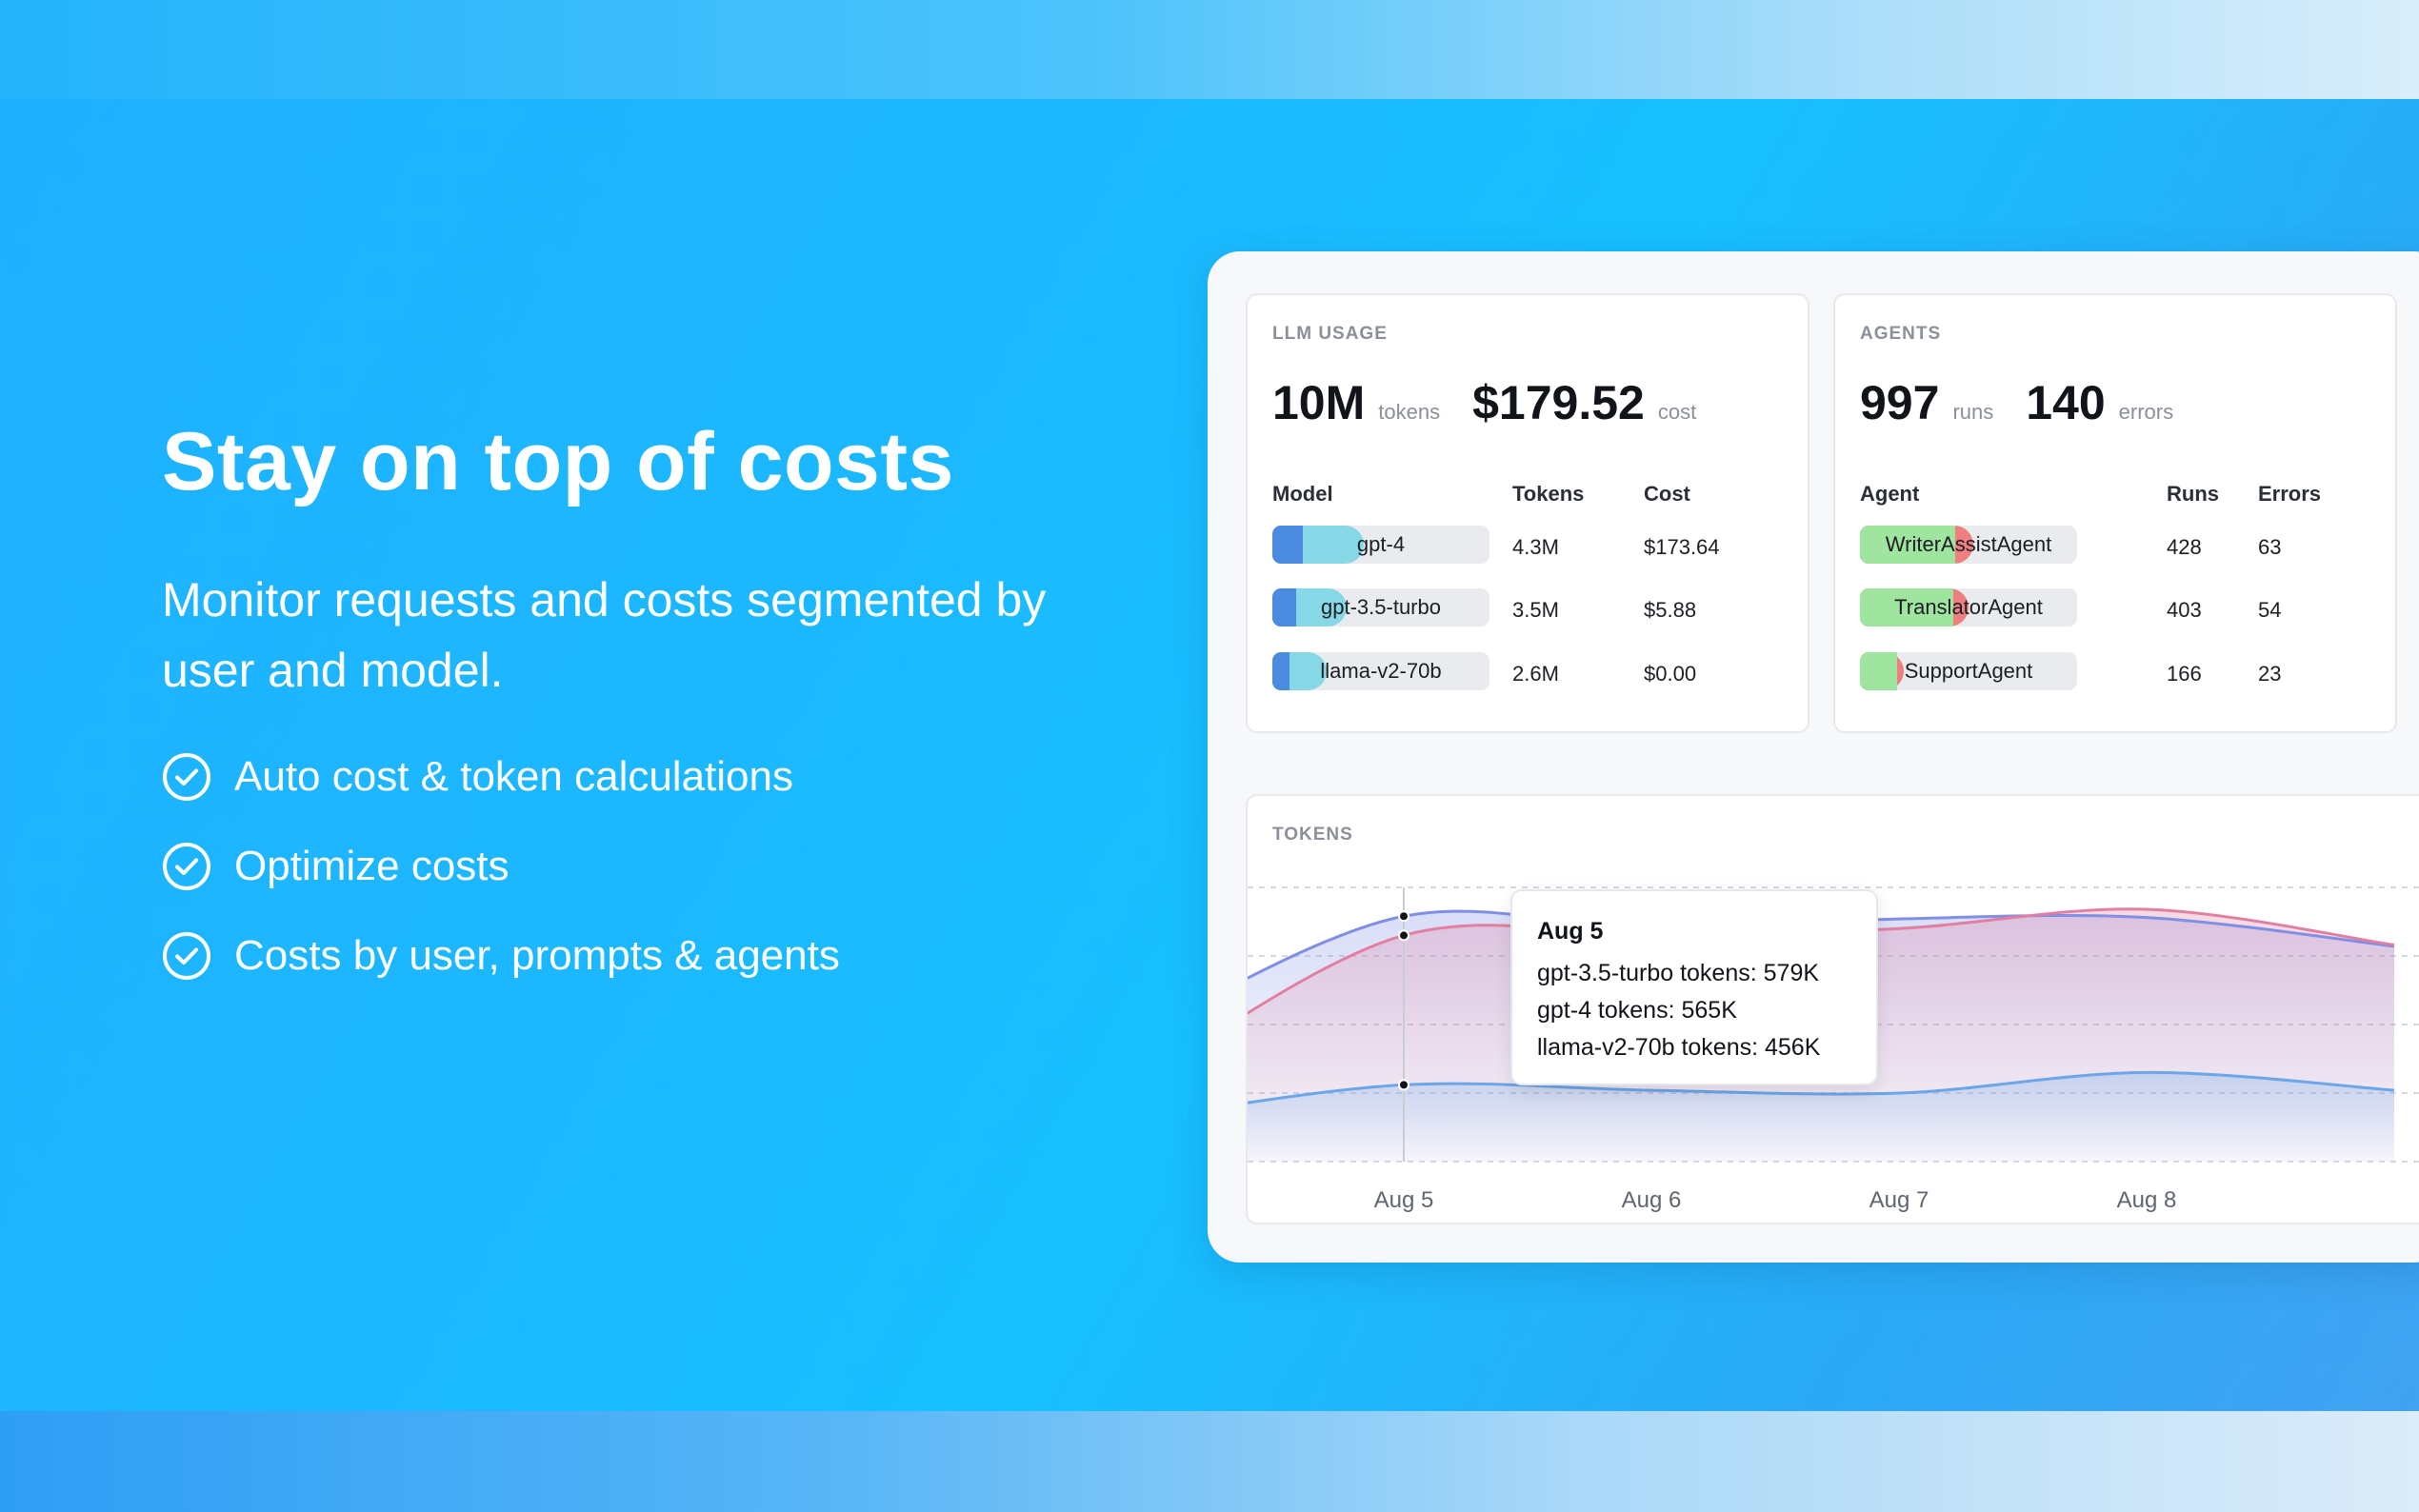 This screenshot has height=1512, width=2419. What do you see at coordinates (2115, 674) in the screenshot?
I see `table-row: SupportAgent 166 23` at bounding box center [2115, 674].